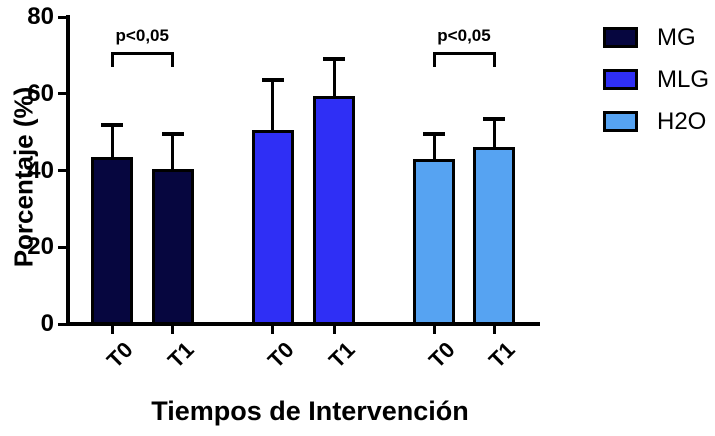 The height and width of the screenshot is (436, 715). I want to click on x-tick-1-t1, so click(334, 330).